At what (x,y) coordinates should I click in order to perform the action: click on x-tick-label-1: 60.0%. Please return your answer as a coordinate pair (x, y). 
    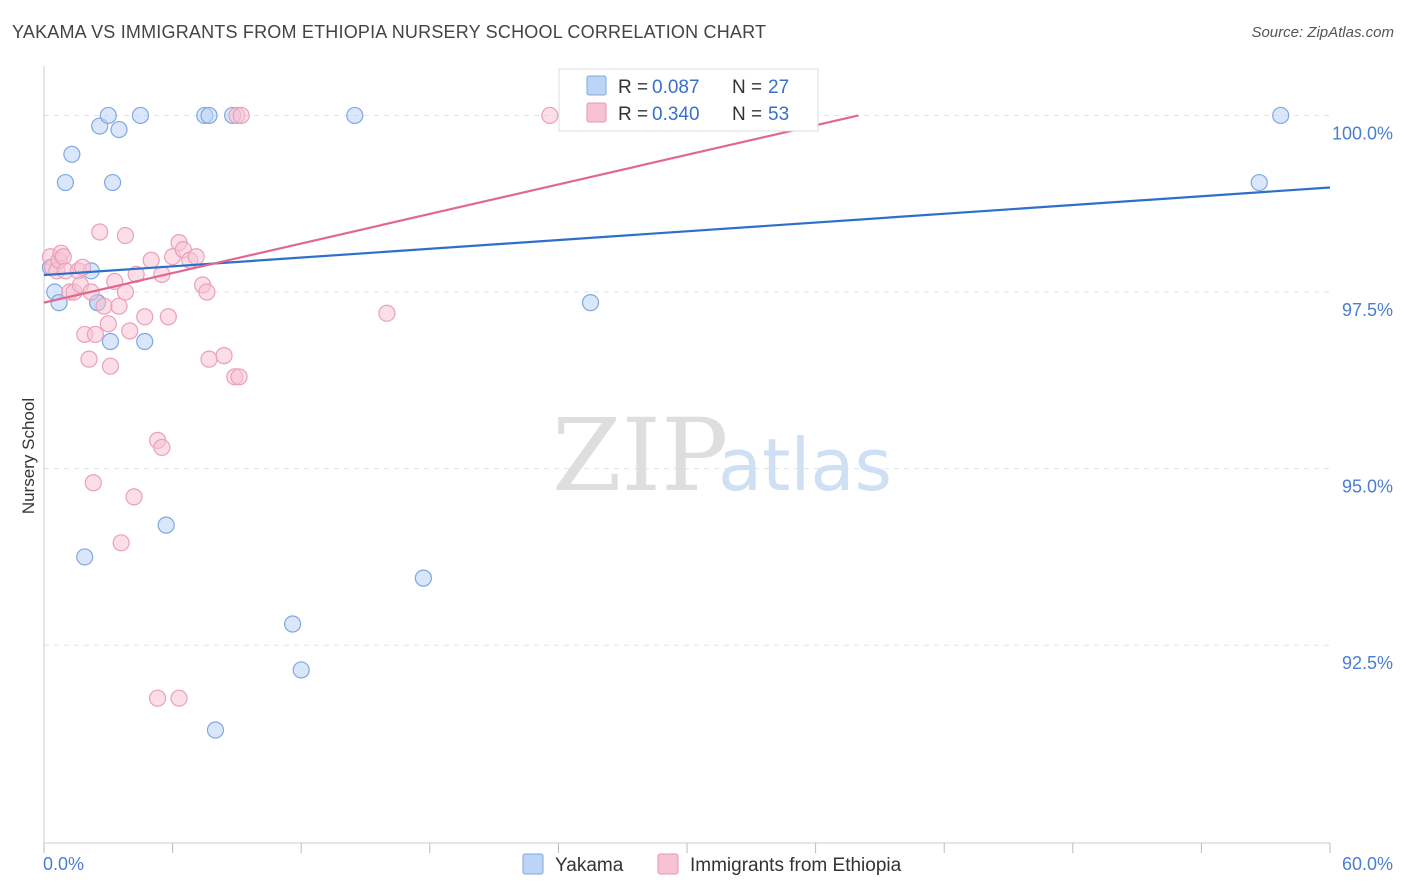
    Looking at the image, I should click on (1367, 864).